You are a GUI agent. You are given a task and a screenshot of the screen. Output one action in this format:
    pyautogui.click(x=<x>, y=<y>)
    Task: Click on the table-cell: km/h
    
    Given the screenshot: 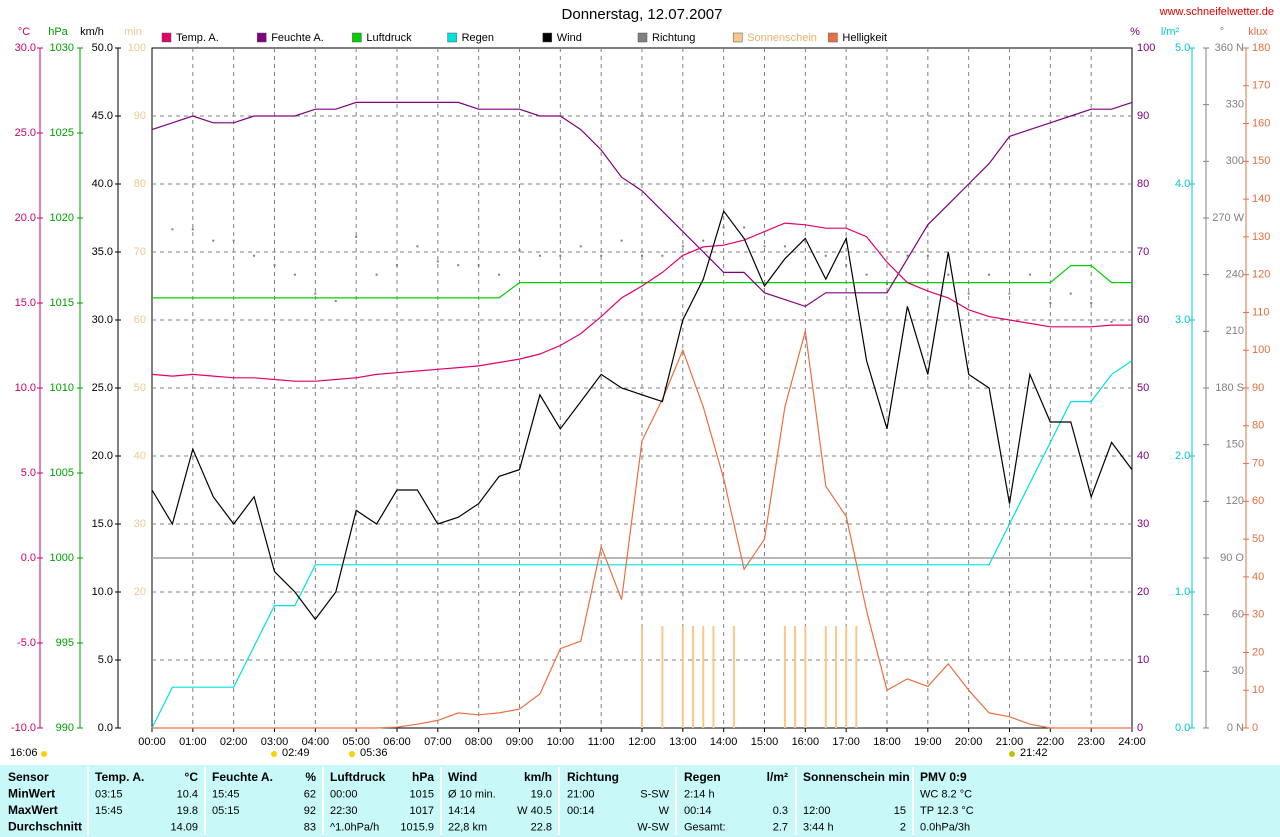 What is the action you would take?
    pyautogui.click(x=538, y=777)
    